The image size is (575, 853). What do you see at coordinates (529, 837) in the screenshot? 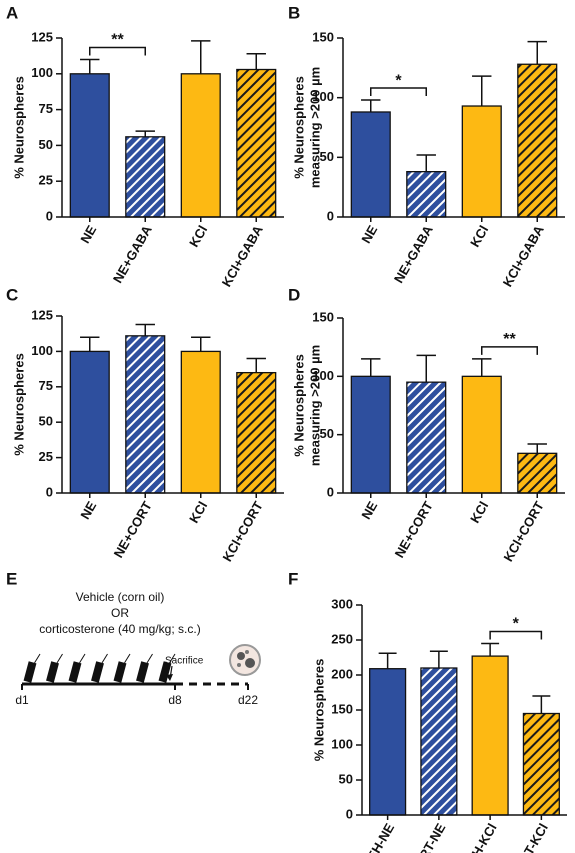
I see `x-tick-label: CORT-KCl` at bounding box center [529, 837].